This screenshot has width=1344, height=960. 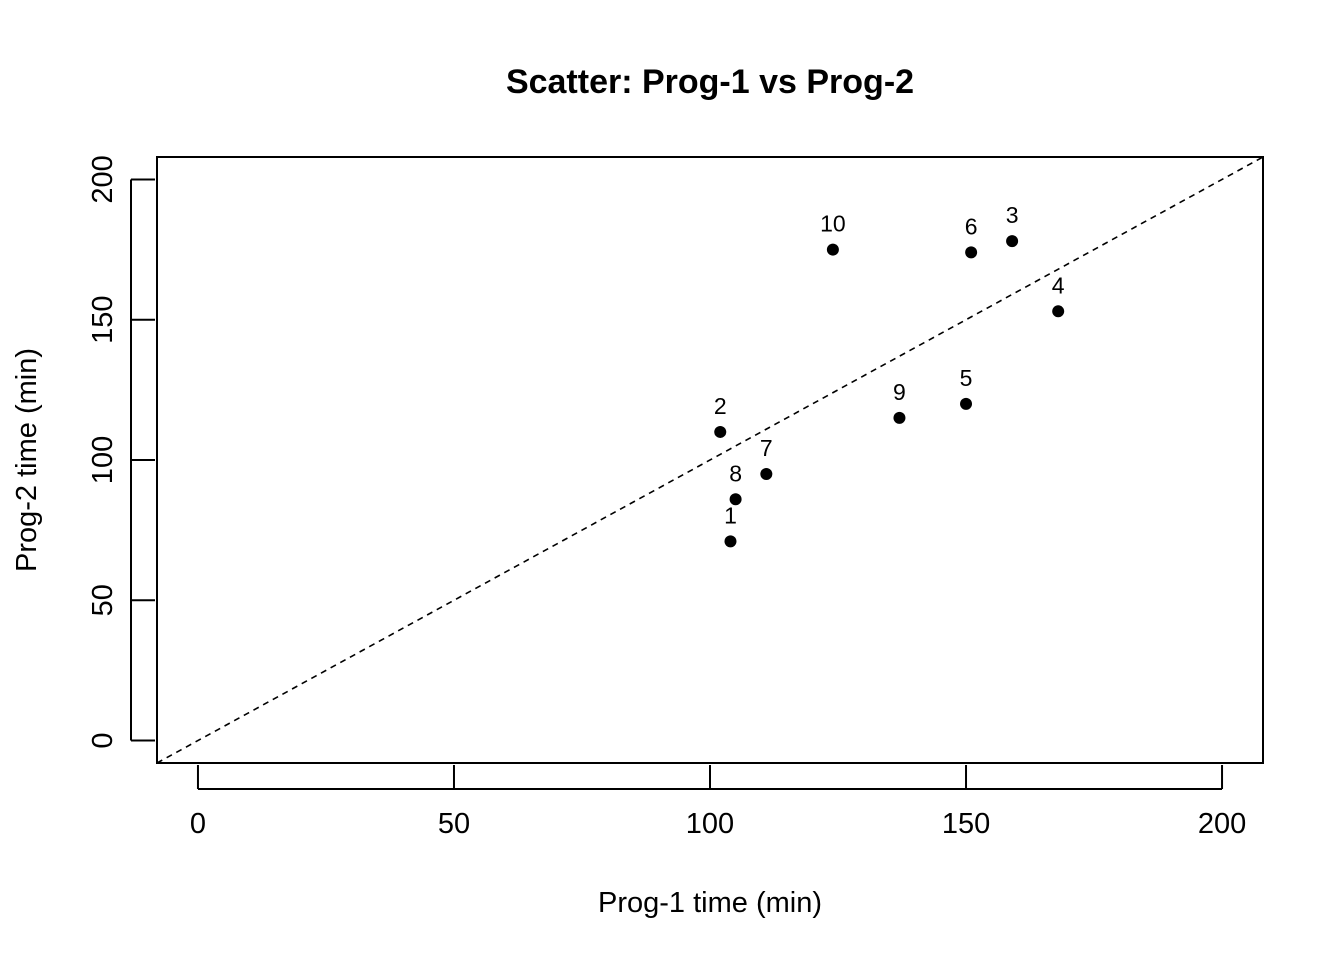 What do you see at coordinates (1222, 824) in the screenshot?
I see `x-tick-label: 200` at bounding box center [1222, 824].